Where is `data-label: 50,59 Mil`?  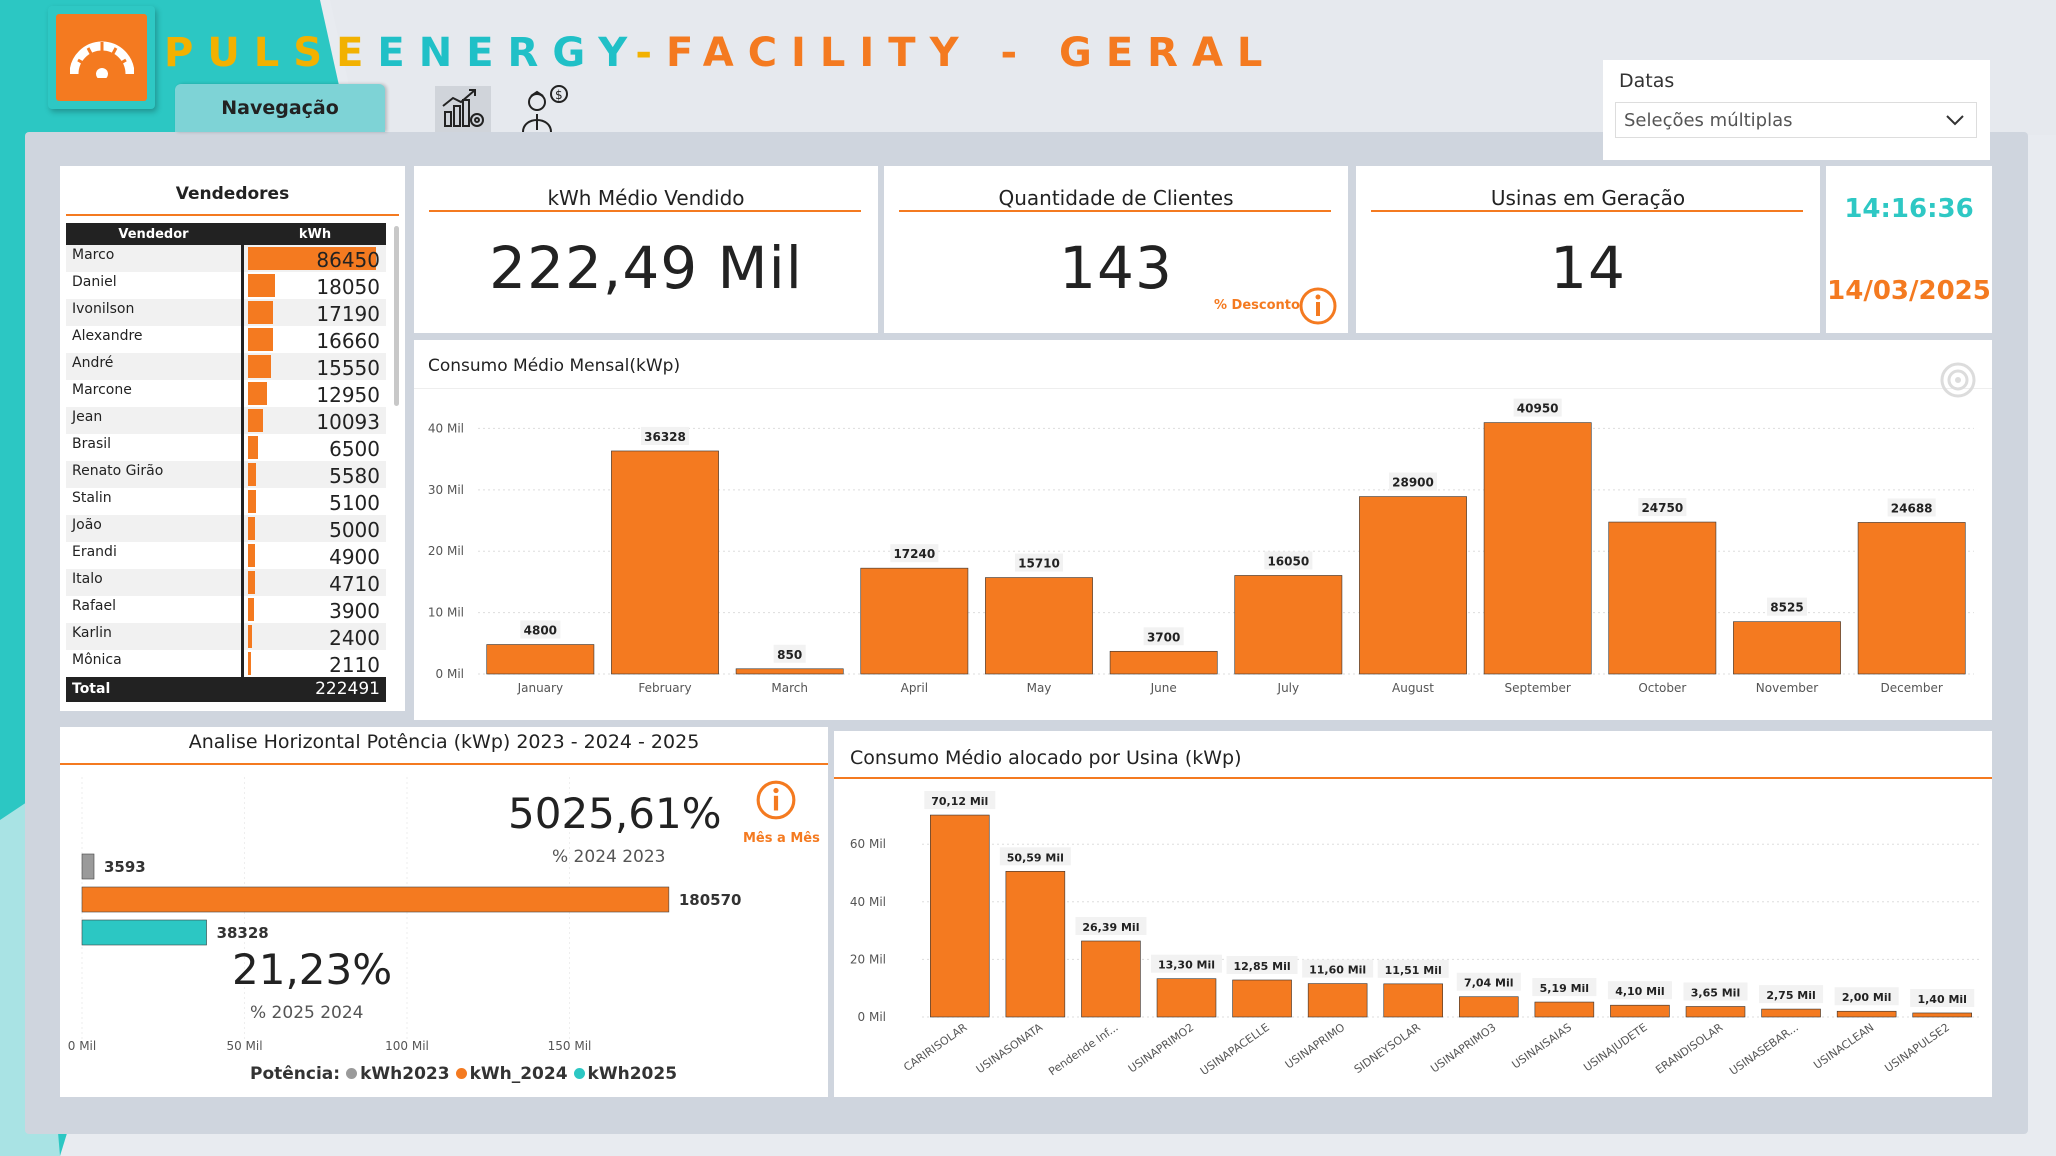 data-label: 50,59 Mil is located at coordinates (1035, 857).